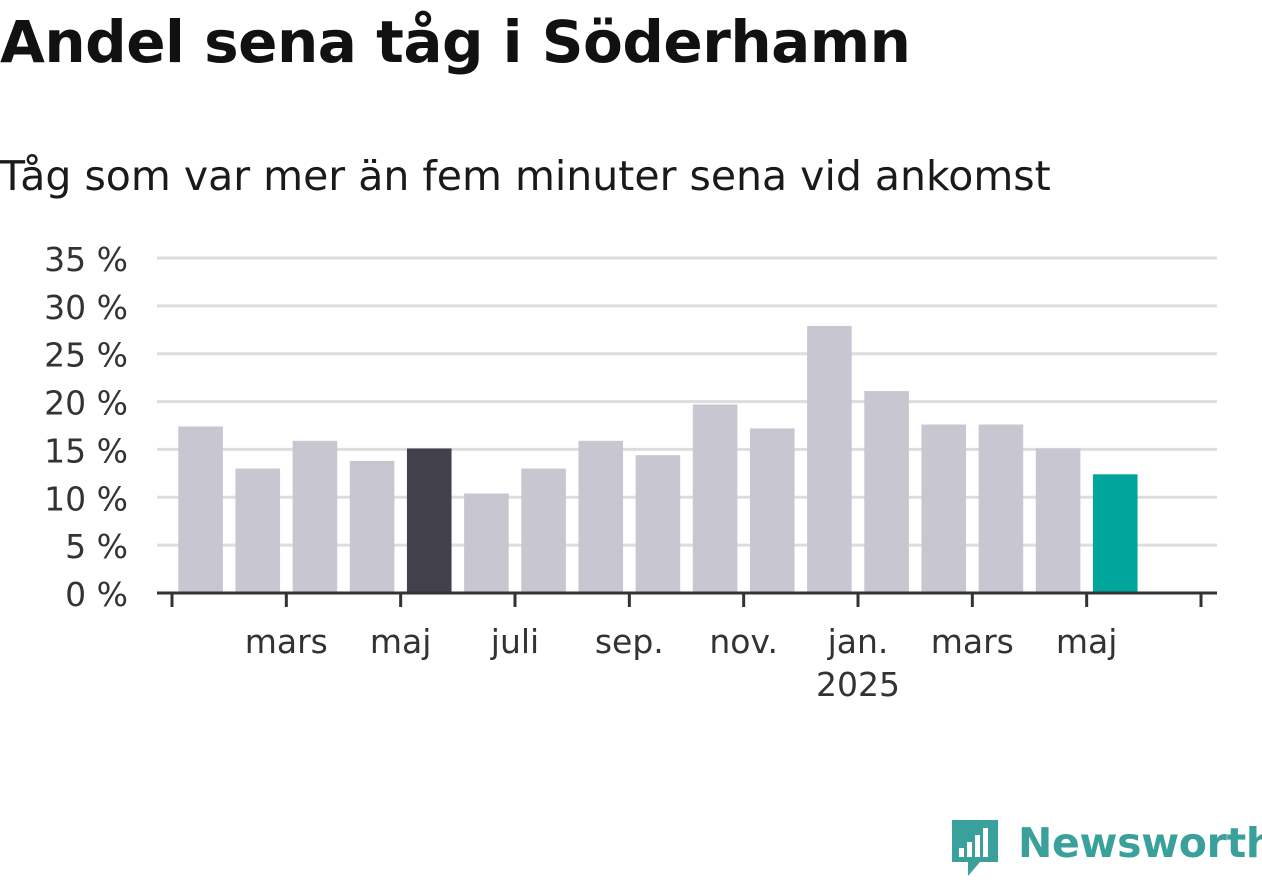  What do you see at coordinates (86, 307) in the screenshot?
I see `y-tick-label: 30 %` at bounding box center [86, 307].